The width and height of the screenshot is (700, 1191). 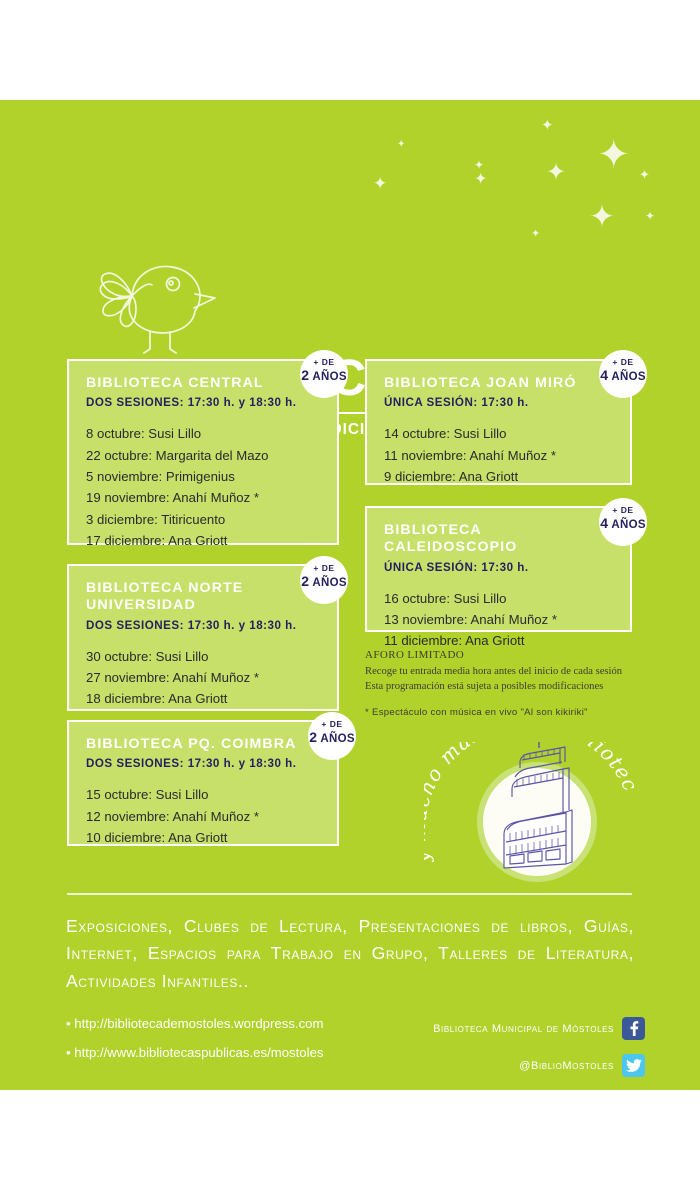 What do you see at coordinates (445, 434) in the screenshot?
I see `list-item: 14 octubre: Susi Lillo` at bounding box center [445, 434].